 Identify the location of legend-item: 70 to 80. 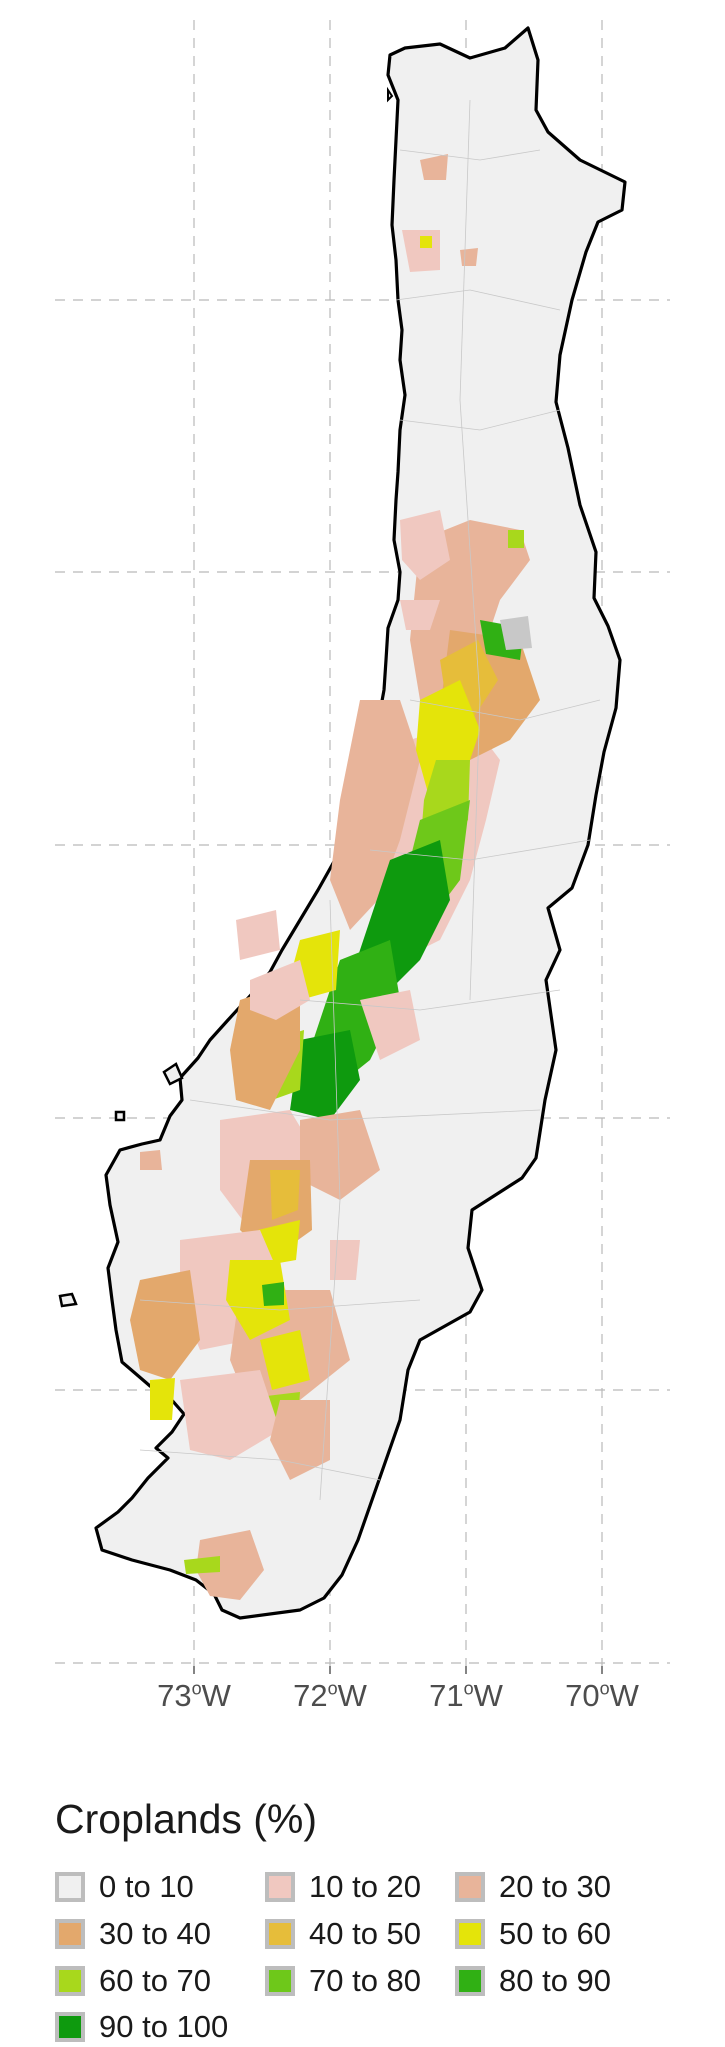
(343, 1981).